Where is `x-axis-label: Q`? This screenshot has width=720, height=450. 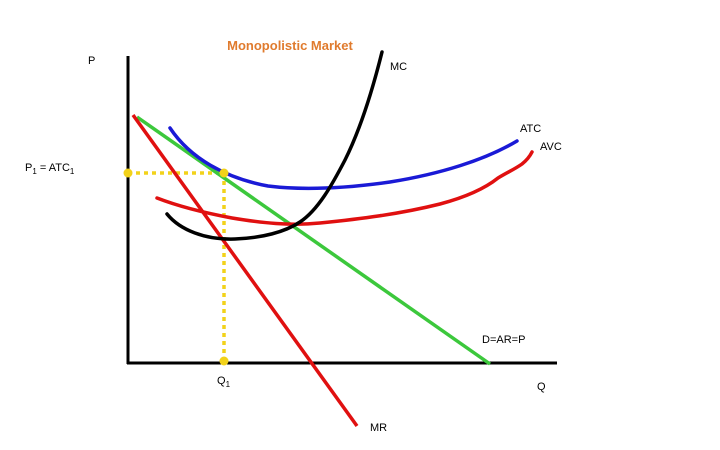
x-axis-label: Q is located at coordinates (541, 387).